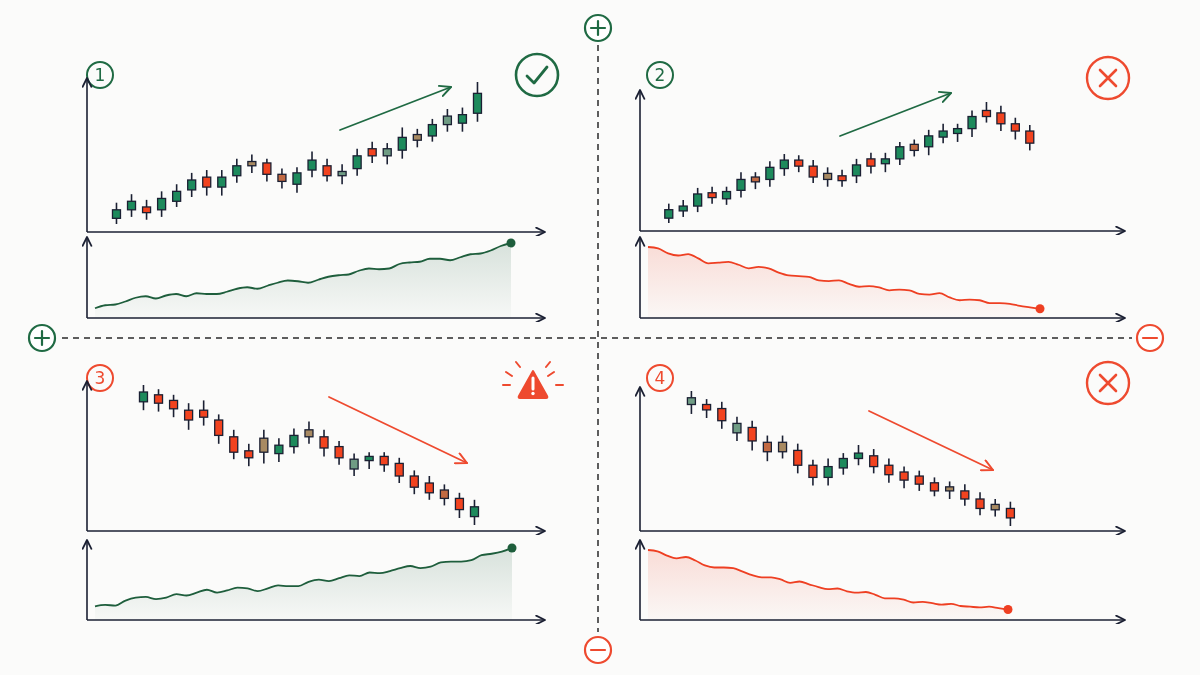  I want to click on chart-title: 2, so click(660, 75).